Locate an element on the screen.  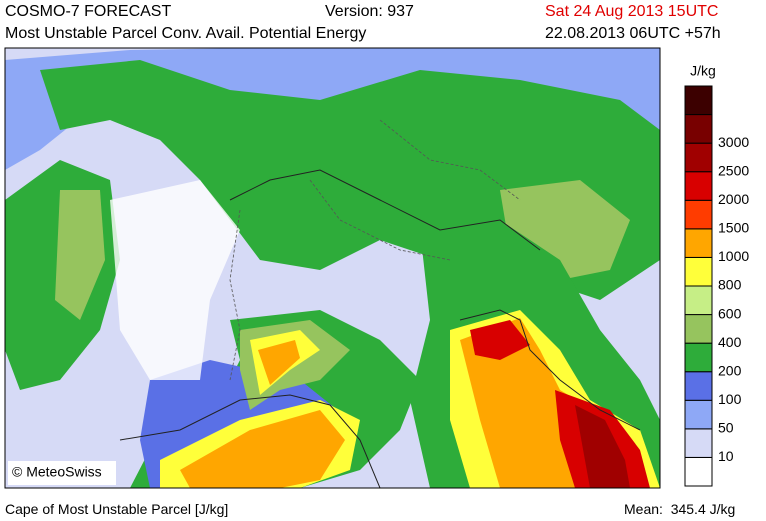
colorbar-label: 2000 is located at coordinates (733, 199).